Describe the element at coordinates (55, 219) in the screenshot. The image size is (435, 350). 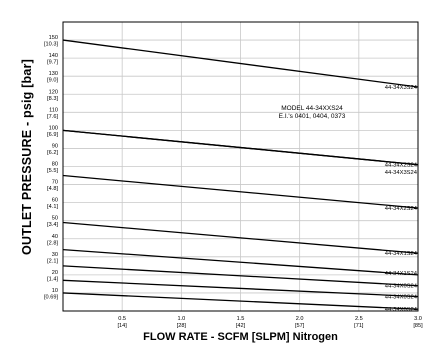
I see `y-tick-label: 50` at that location.